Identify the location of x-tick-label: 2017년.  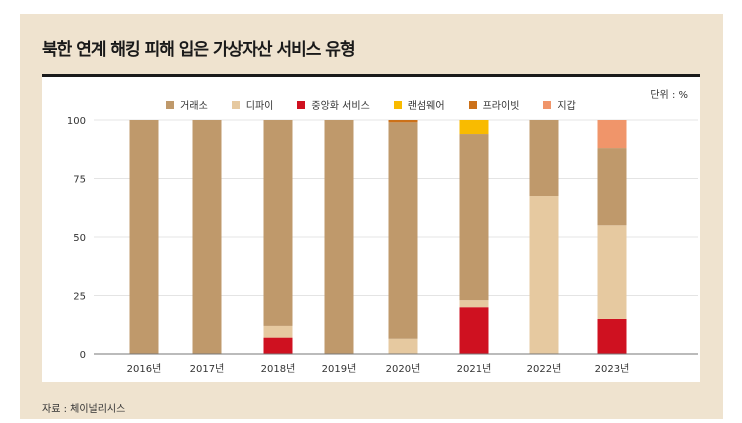
(207, 369).